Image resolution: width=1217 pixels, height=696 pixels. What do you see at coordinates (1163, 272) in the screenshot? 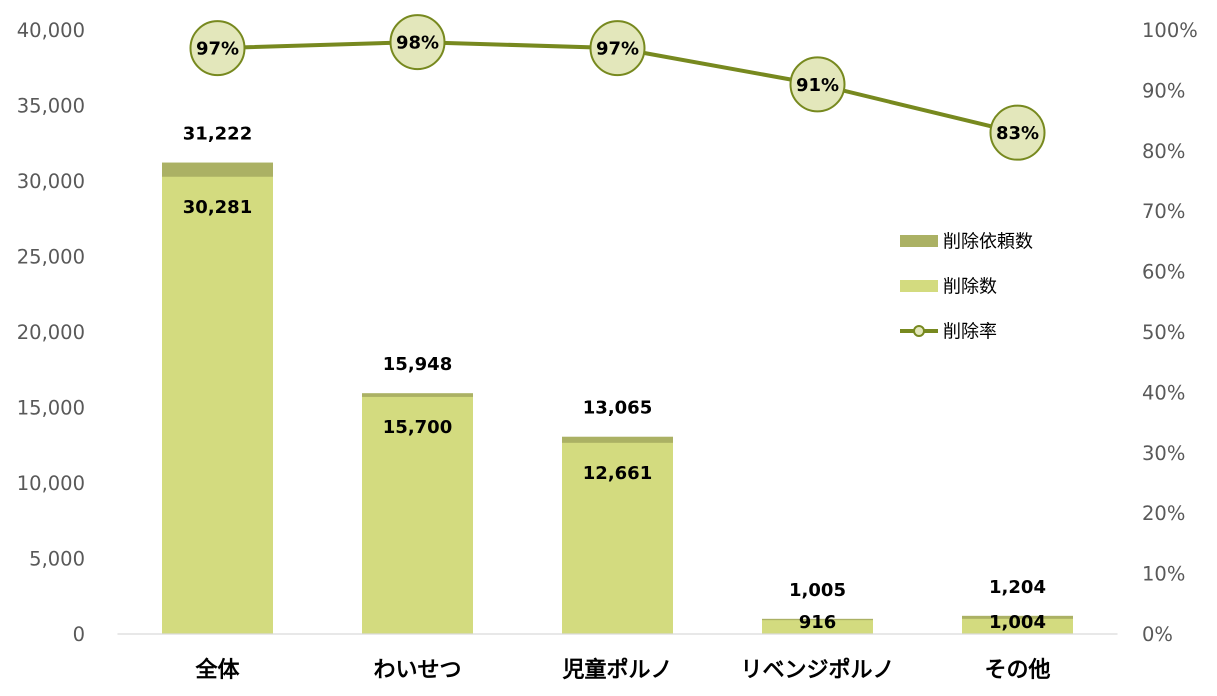
I see `y-right-tick-label: 60%` at bounding box center [1163, 272].